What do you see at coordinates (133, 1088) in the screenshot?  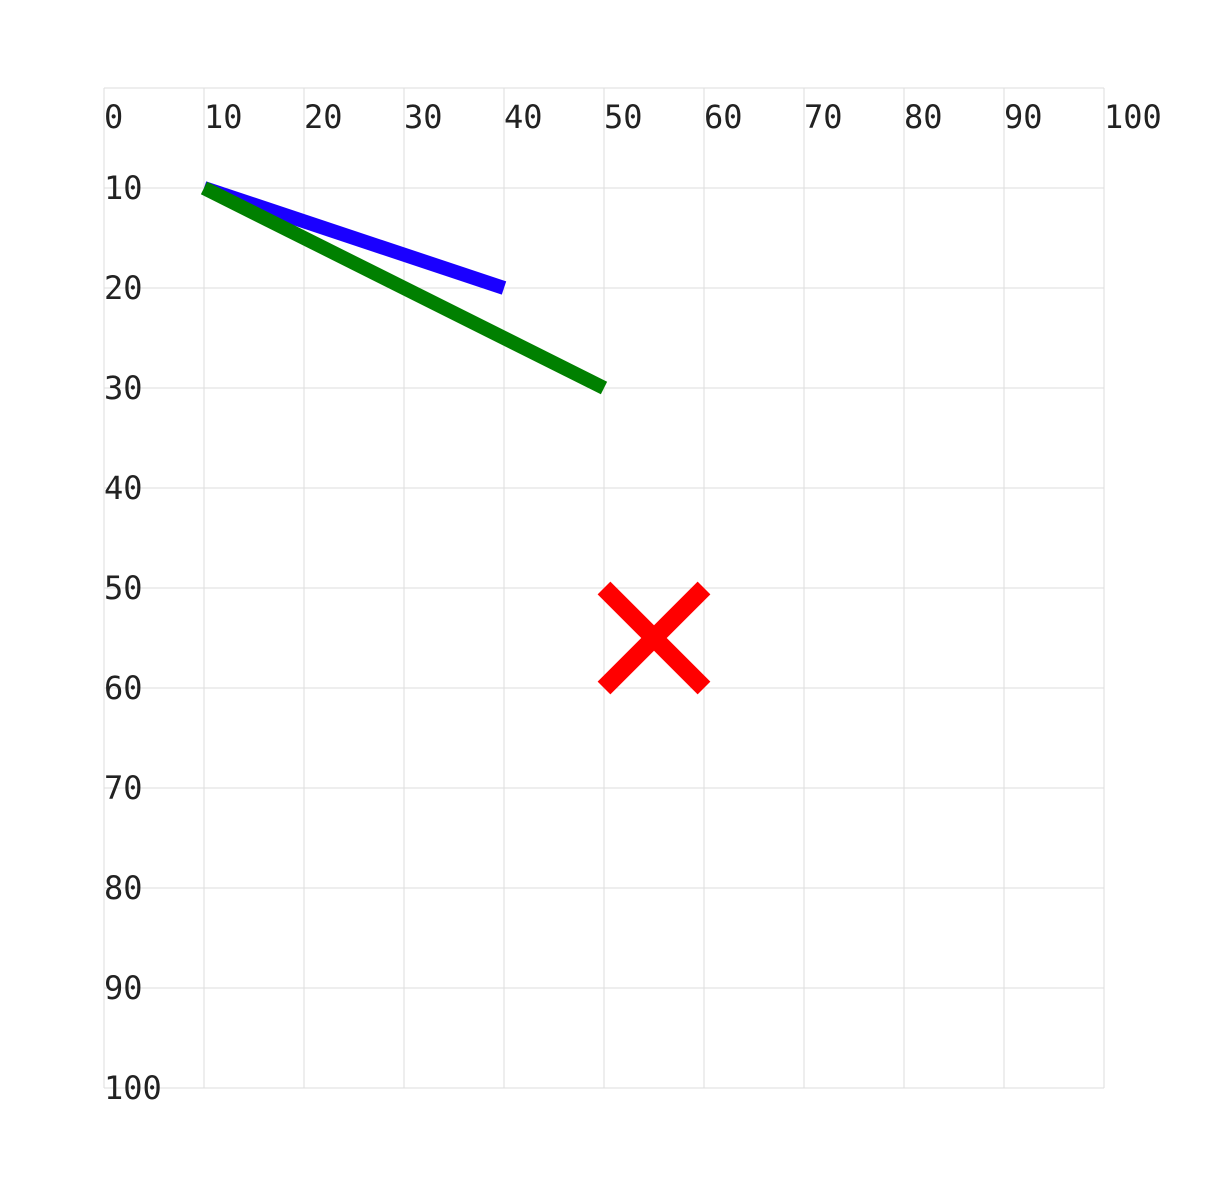 I see `y-tick-label: 100` at bounding box center [133, 1088].